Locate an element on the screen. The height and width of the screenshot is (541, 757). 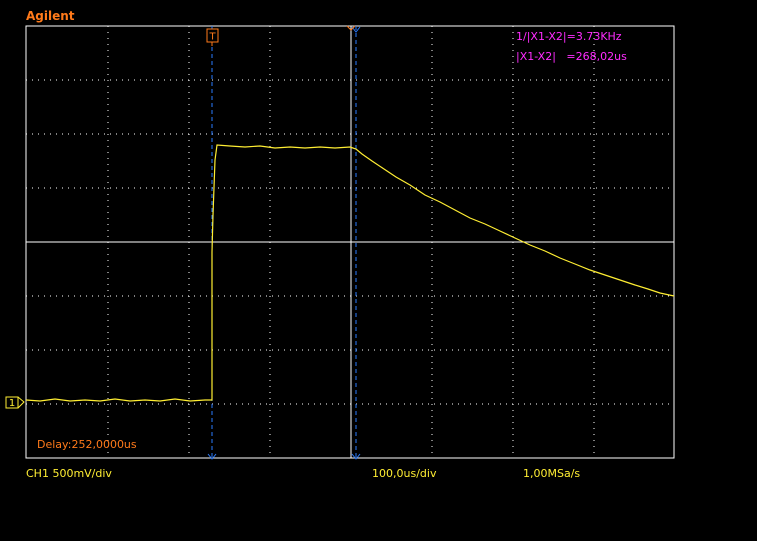
trigger-marker-icon: T is located at coordinates (212, 37).